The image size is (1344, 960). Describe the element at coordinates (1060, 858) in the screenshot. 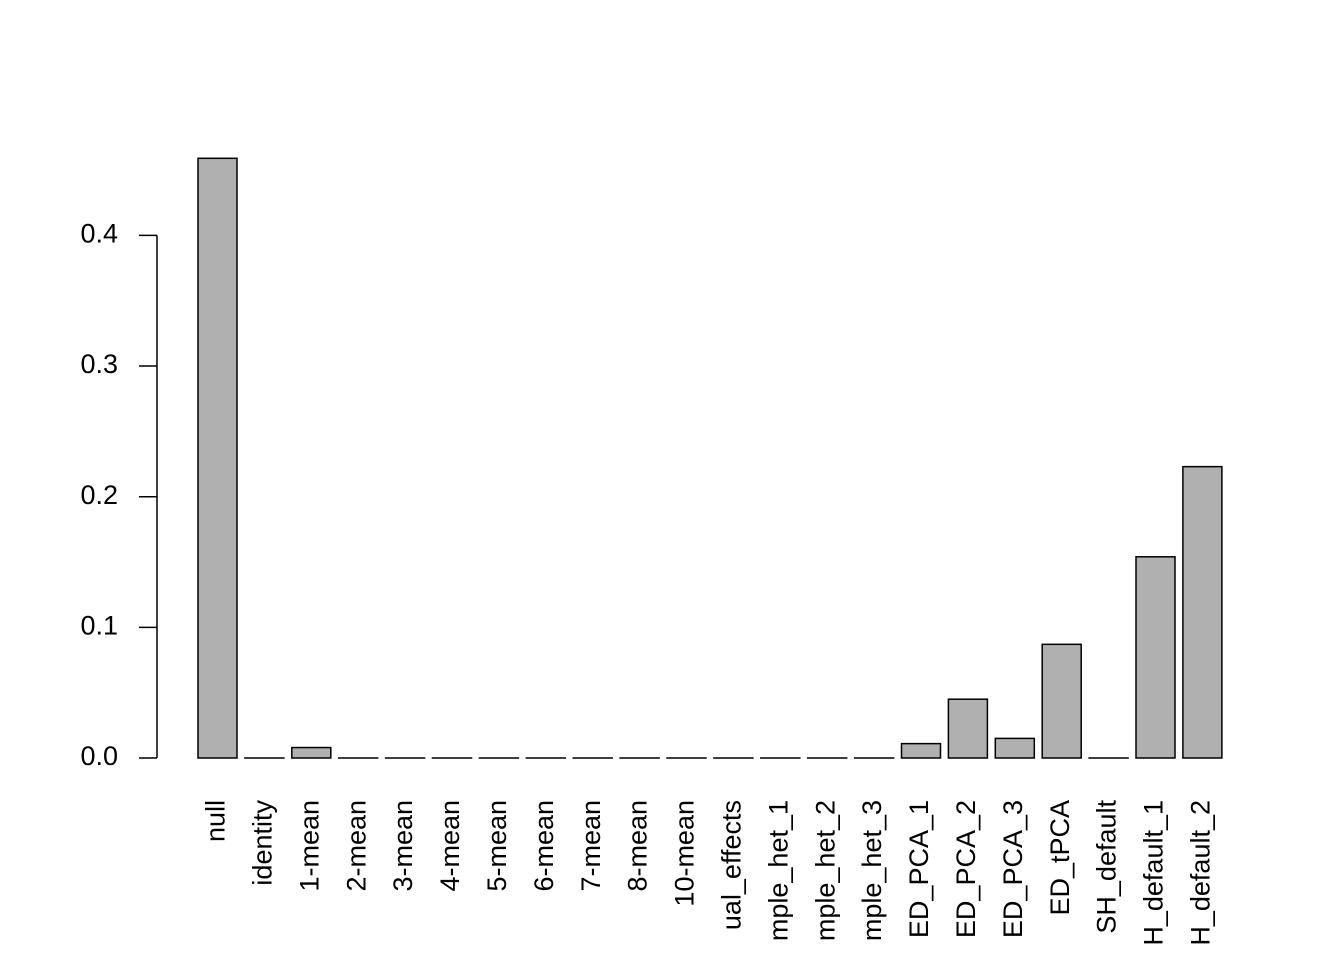

I see `x-tick-label: ED_tPCA` at that location.